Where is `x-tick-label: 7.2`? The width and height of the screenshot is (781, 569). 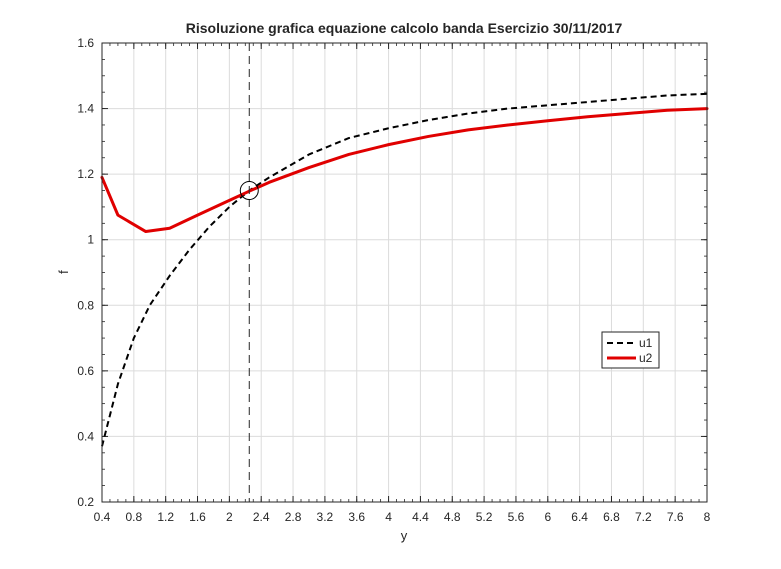
x-tick-label: 7.2 is located at coordinates (643, 517).